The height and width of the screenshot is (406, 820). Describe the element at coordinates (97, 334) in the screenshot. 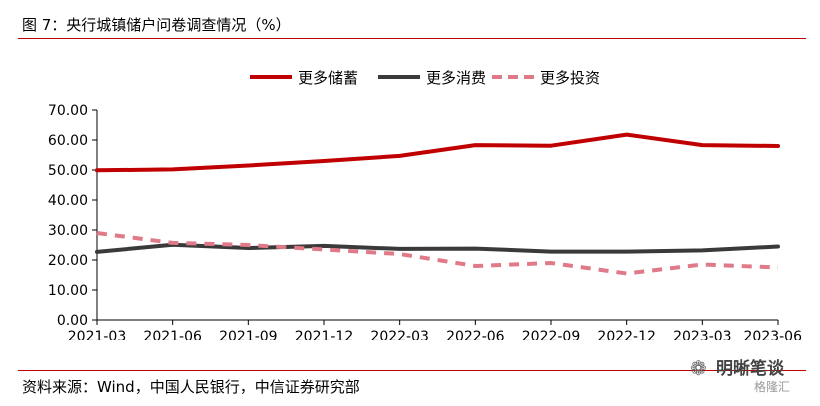

I see `x-tick-label: 2021-03` at that location.